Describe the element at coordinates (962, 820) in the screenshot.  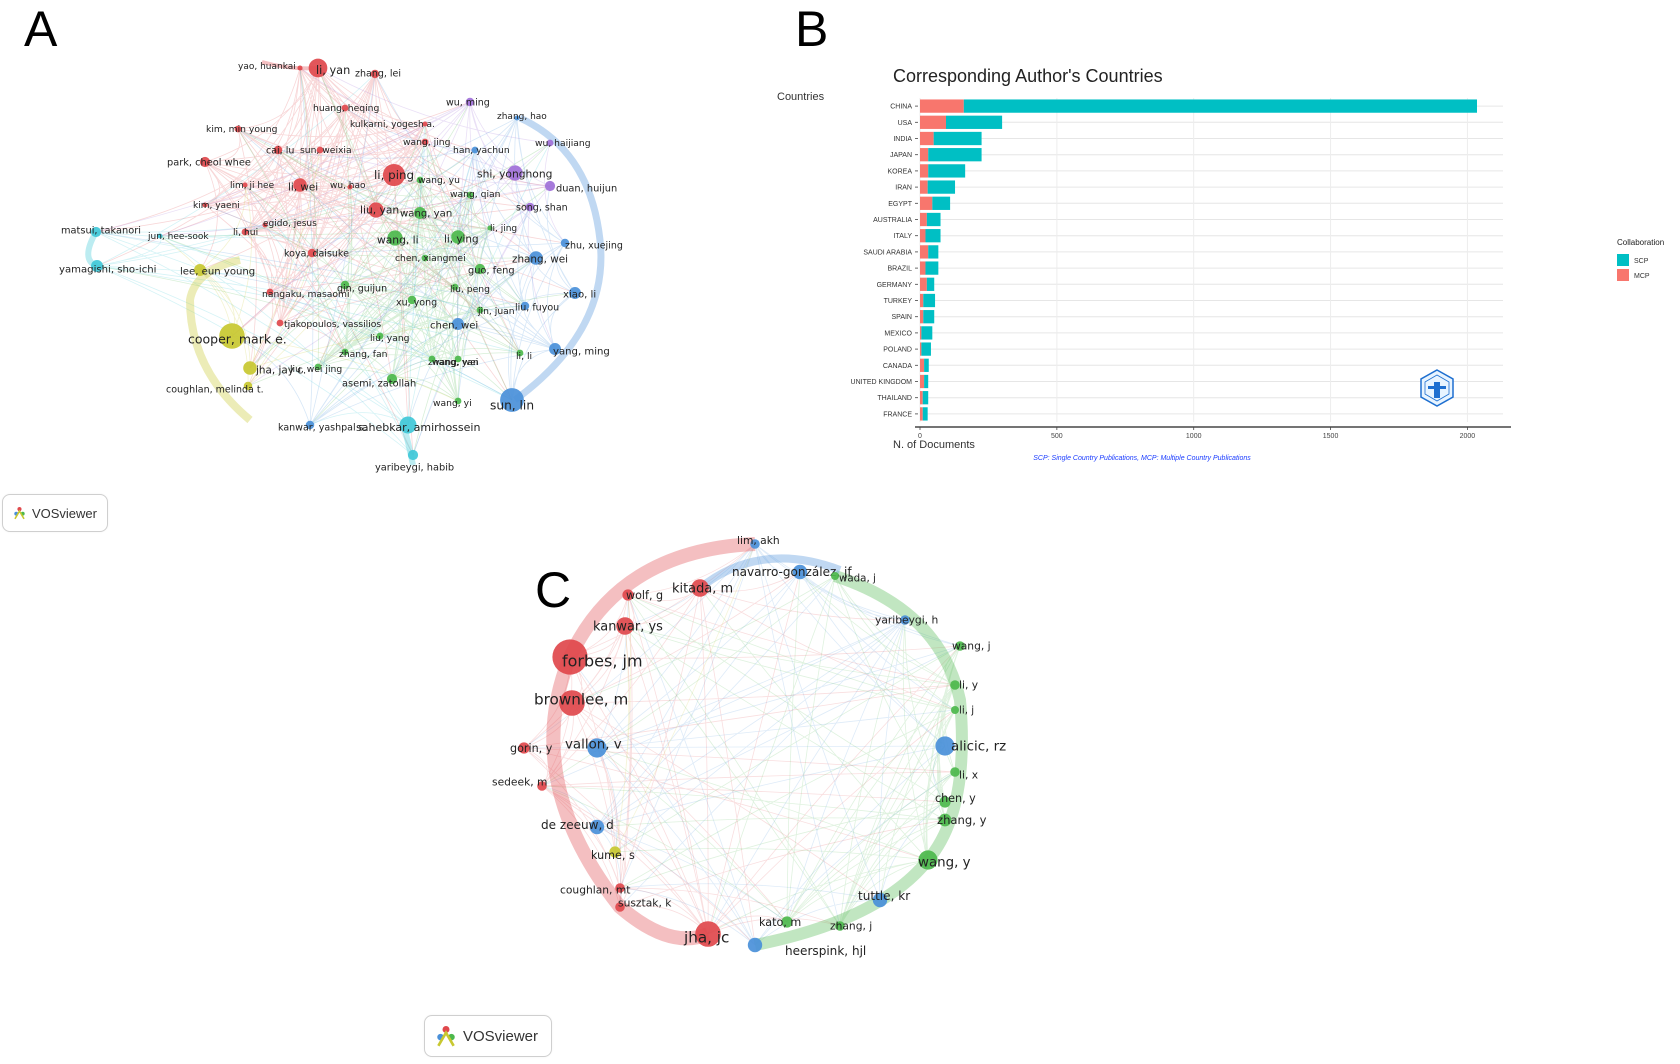
I see `node-zhang-y: zhang, y` at that location.